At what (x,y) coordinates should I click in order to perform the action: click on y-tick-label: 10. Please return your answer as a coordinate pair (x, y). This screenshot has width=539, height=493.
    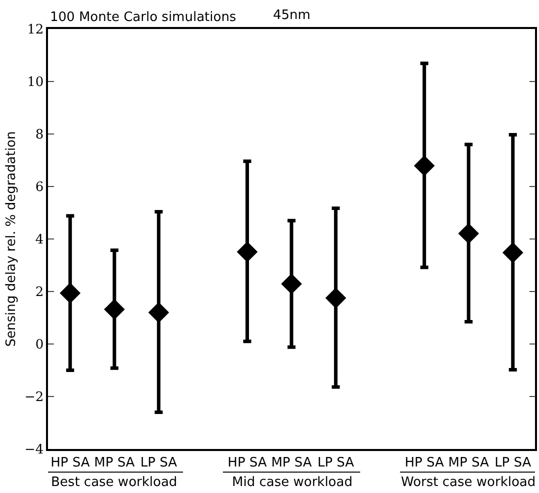
    Looking at the image, I should click on (35, 82).